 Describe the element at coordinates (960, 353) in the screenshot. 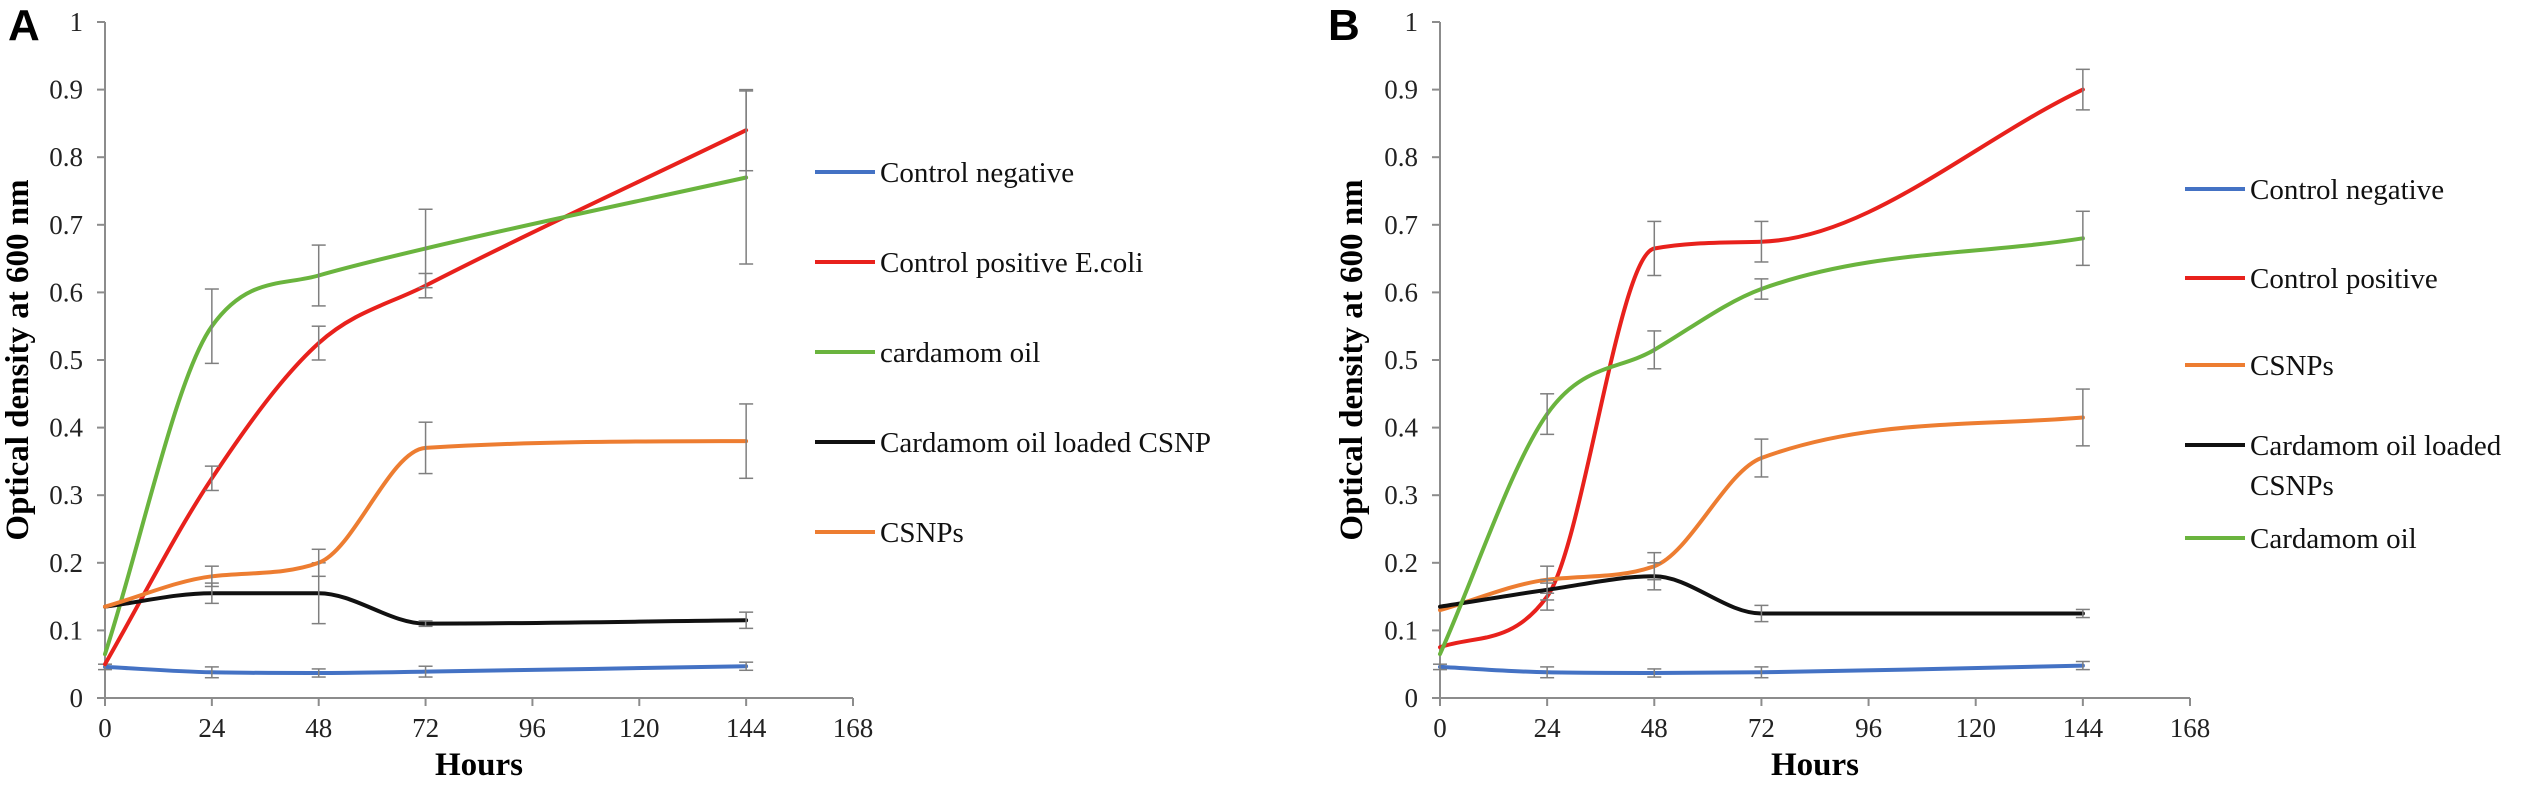

I see `legend-label: cardamom oil` at that location.